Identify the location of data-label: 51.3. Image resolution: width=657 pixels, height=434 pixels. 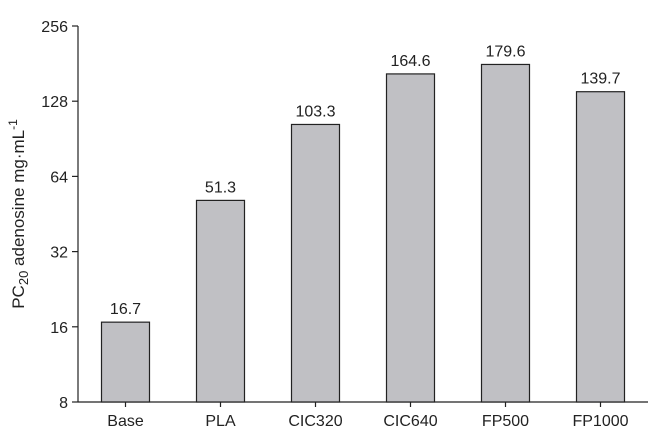
(220, 187).